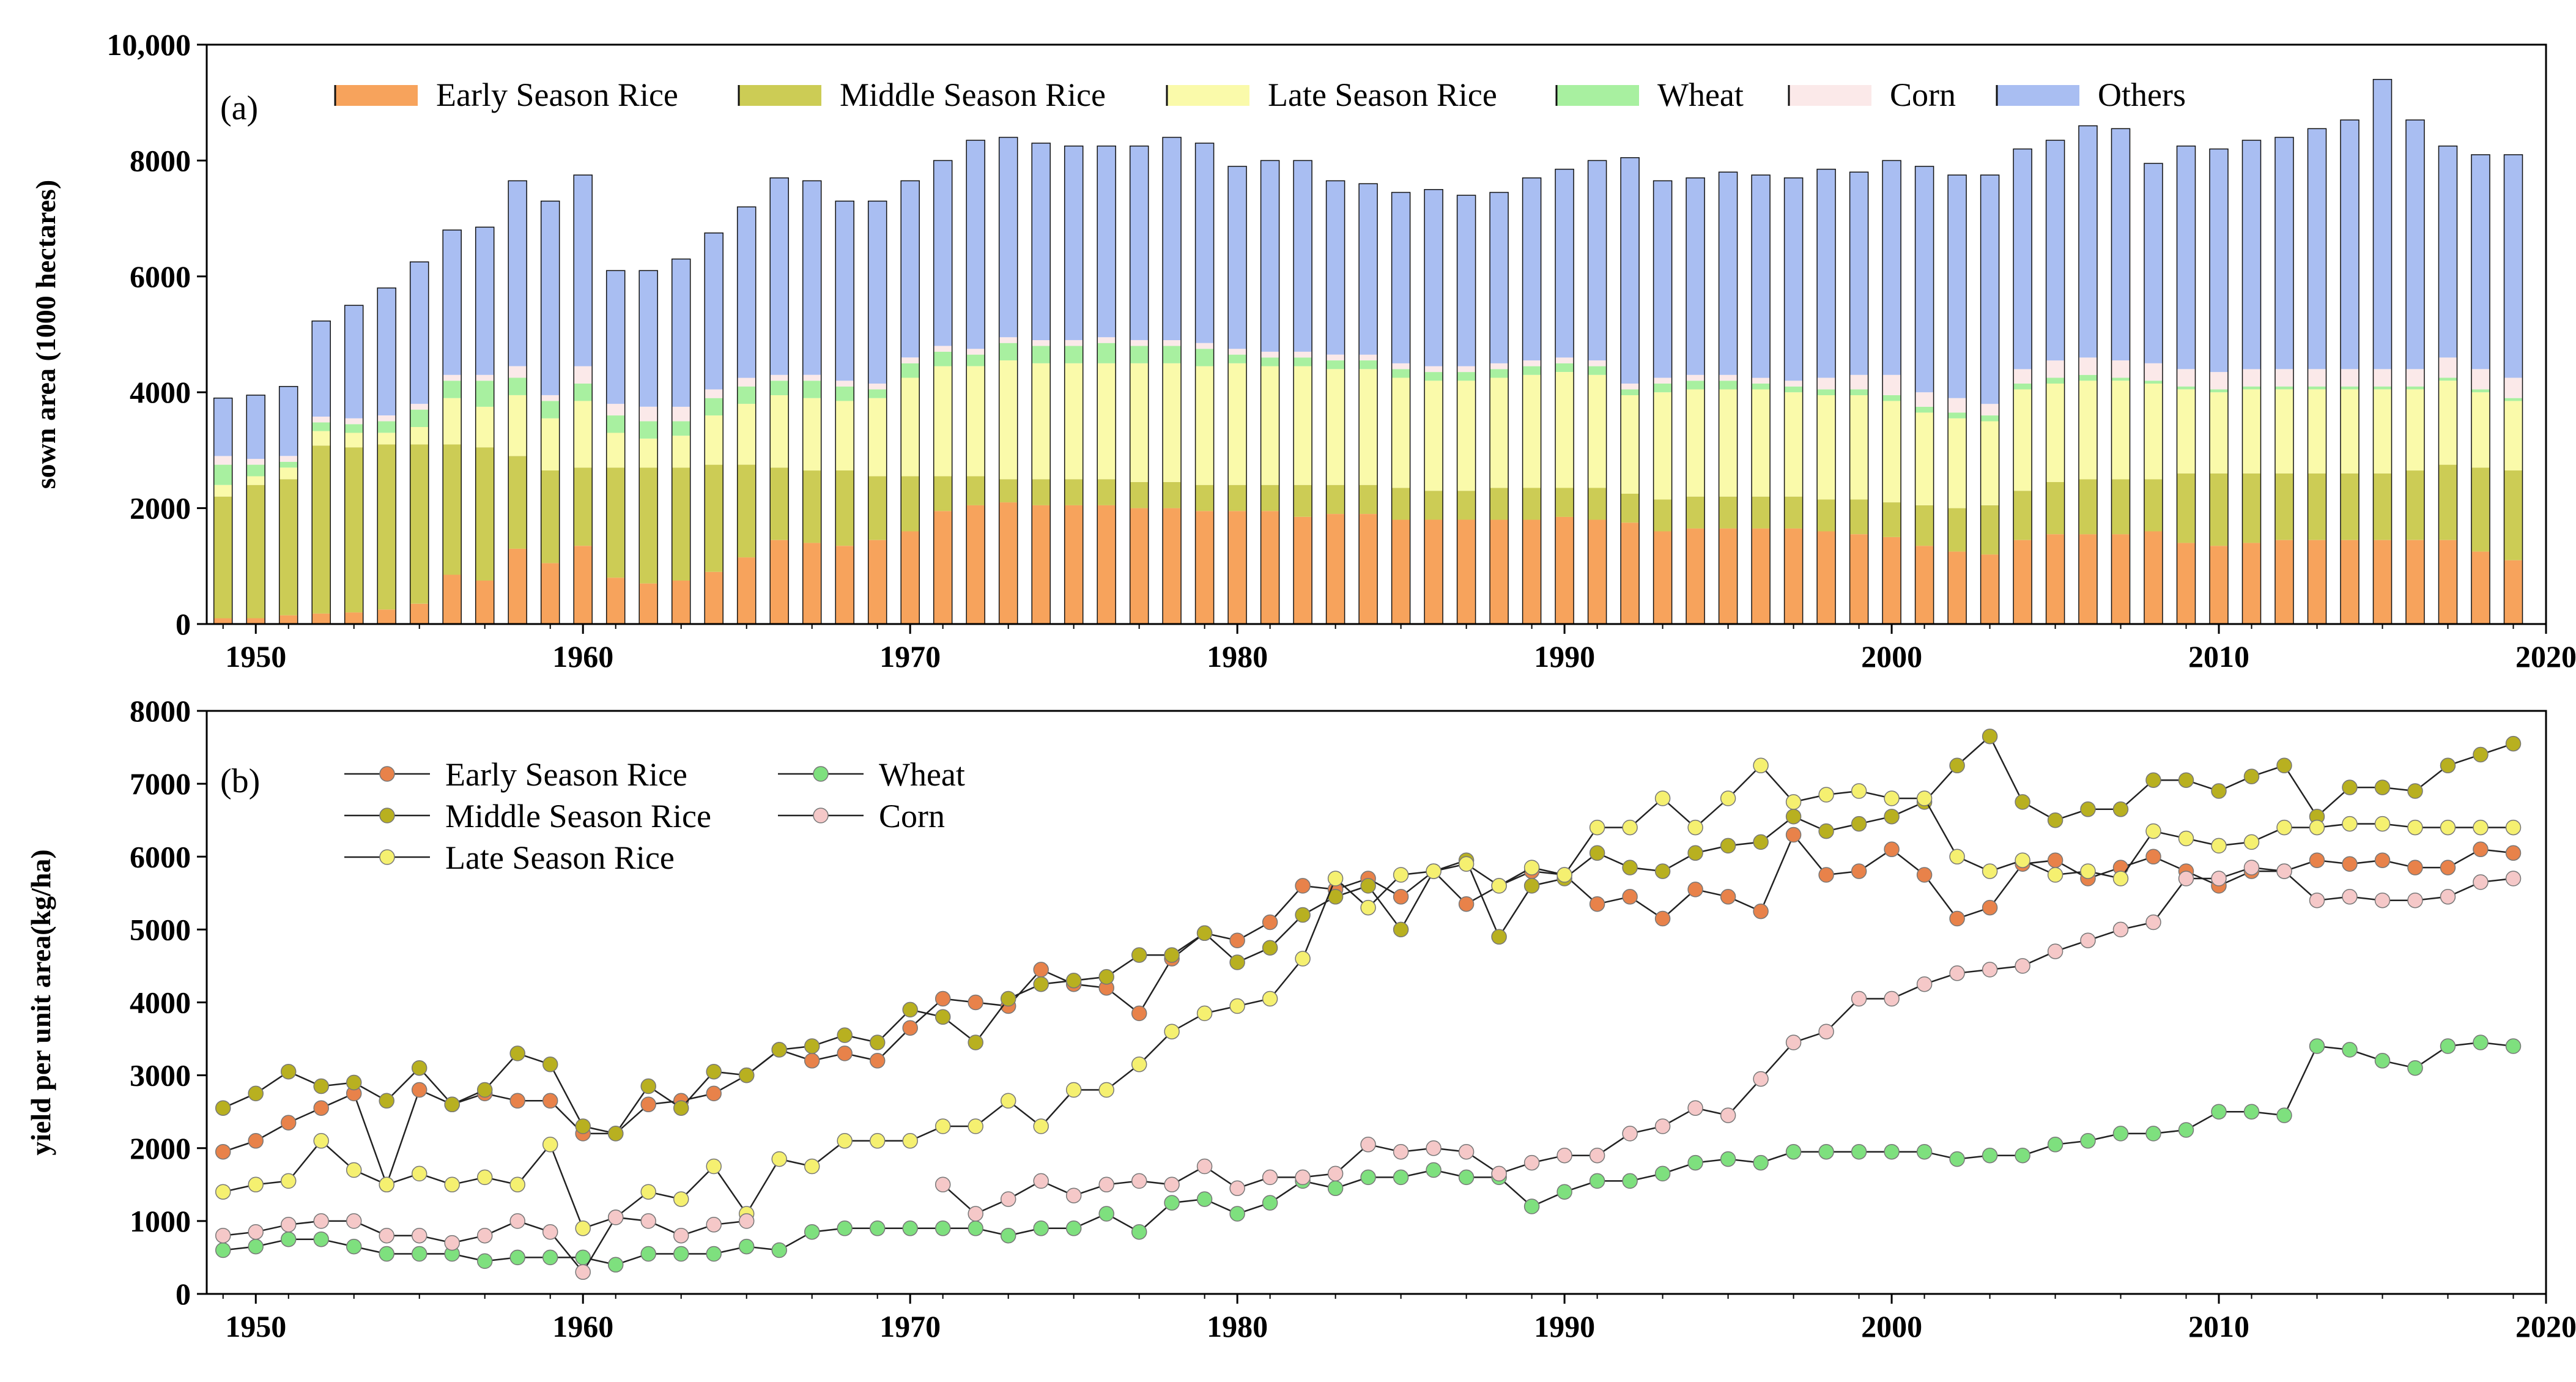 The height and width of the screenshot is (1382, 2576). Describe the element at coordinates (648, 603) in the screenshot. I see `bar-early-season-rice-1962` at that location.